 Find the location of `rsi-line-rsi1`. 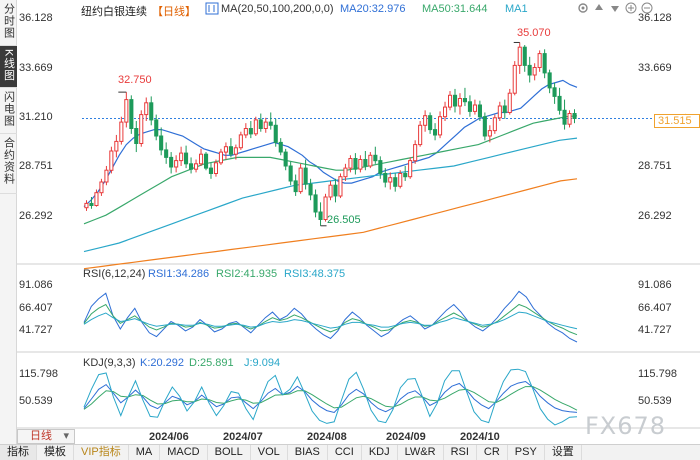

rsi-line-rsi1 is located at coordinates (330, 316).